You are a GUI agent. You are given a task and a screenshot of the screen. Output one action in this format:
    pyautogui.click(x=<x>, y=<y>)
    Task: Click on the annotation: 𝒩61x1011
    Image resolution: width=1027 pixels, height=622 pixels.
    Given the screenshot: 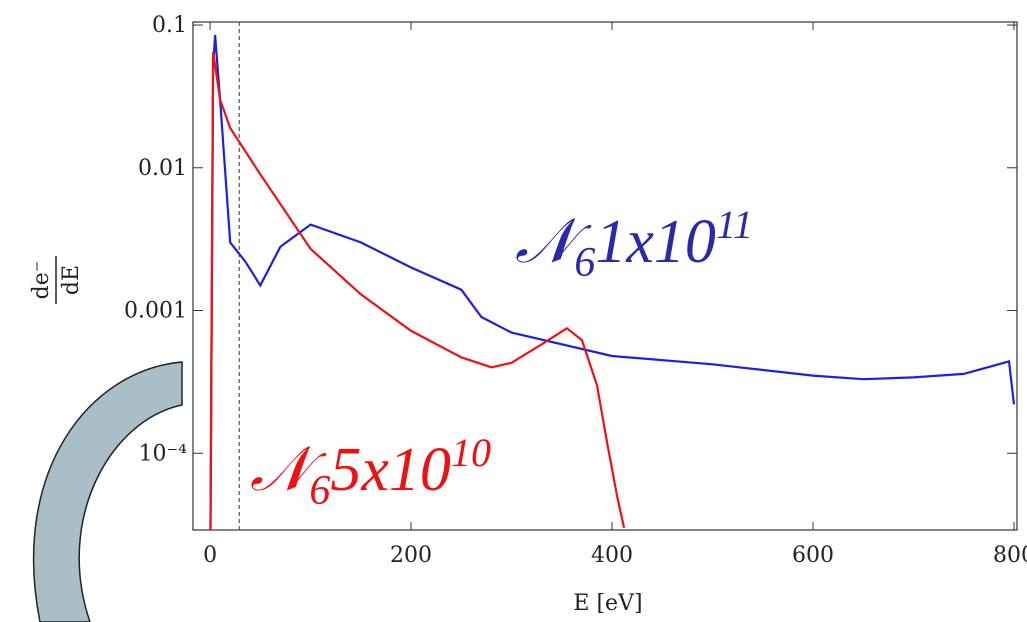 What is the action you would take?
    pyautogui.click(x=634, y=244)
    